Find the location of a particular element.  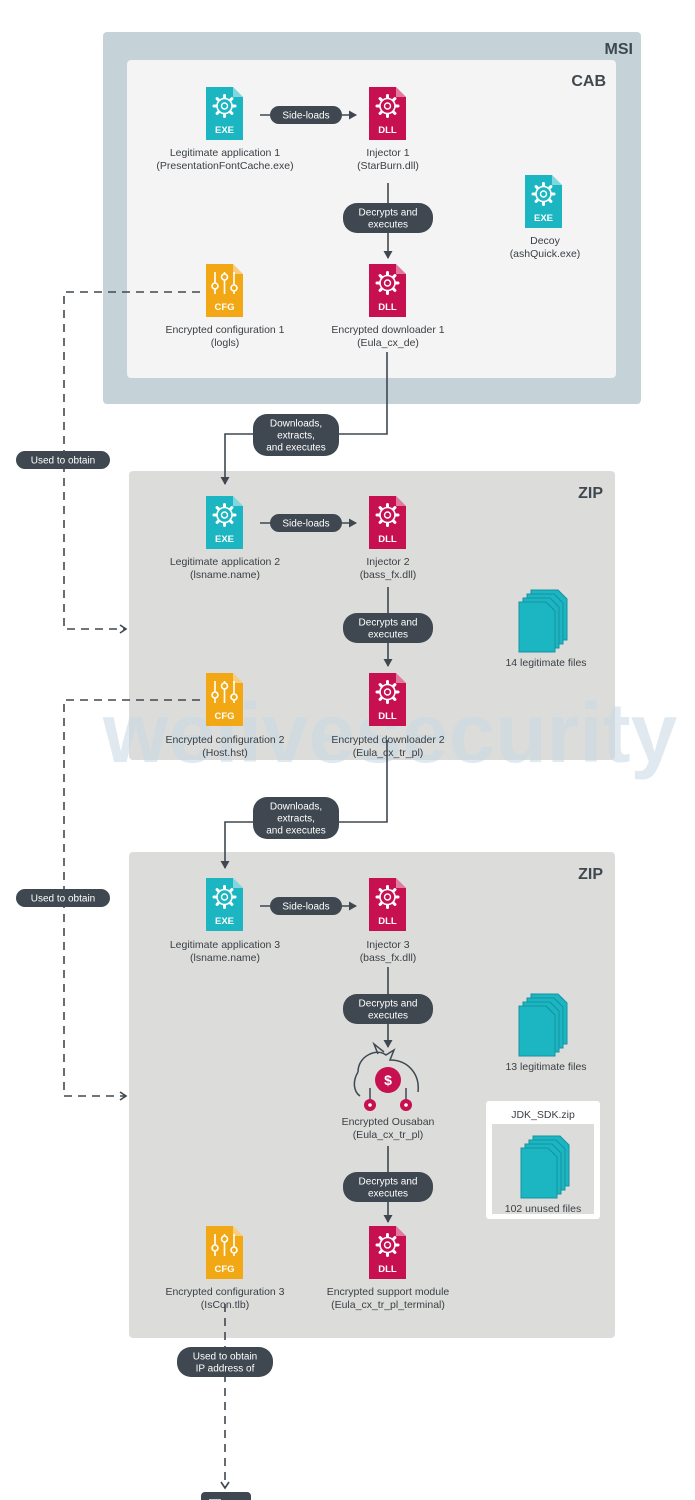

pill-downloads2: Downloads,extracts,and executes is located at coordinates (296, 818).